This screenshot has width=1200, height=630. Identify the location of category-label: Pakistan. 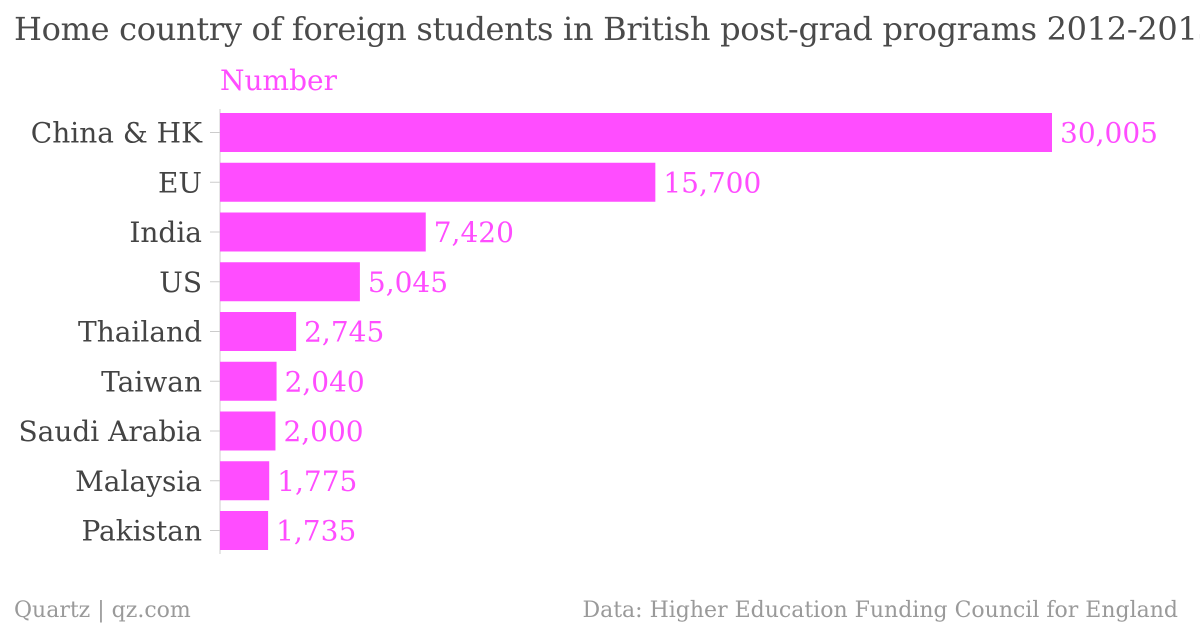
(141, 531).